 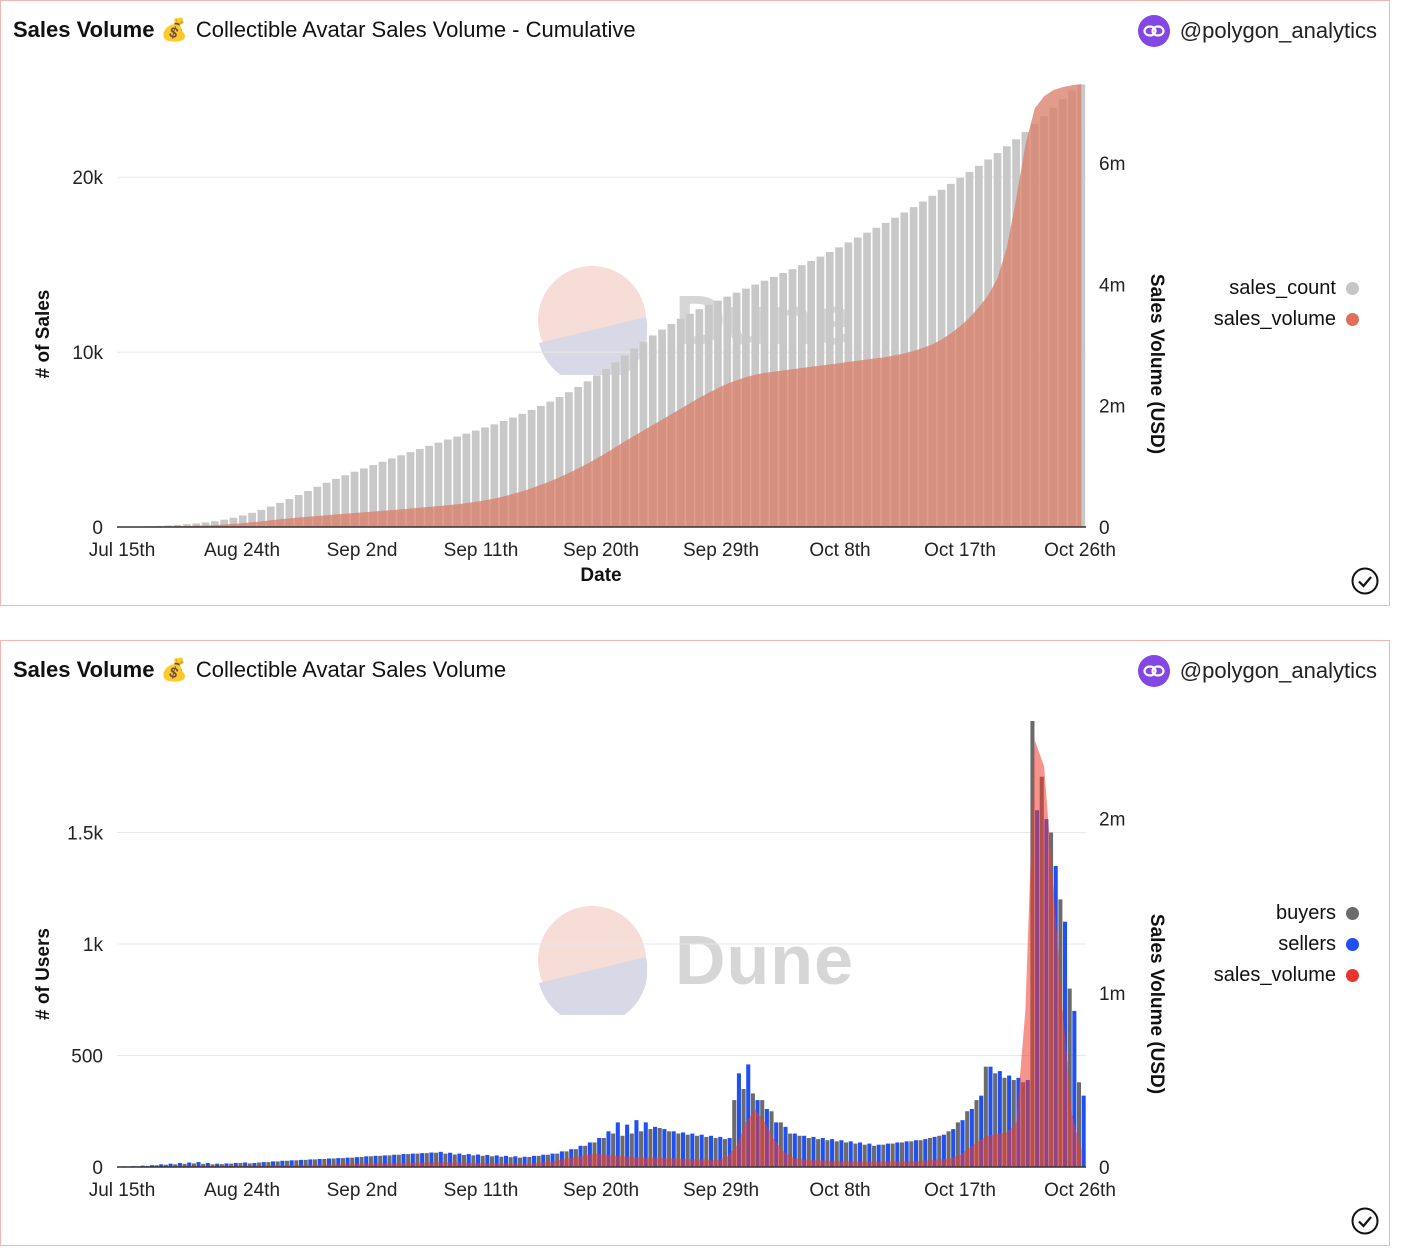 I want to click on legend-item-sales-count: sales_count, so click(x=1286, y=288).